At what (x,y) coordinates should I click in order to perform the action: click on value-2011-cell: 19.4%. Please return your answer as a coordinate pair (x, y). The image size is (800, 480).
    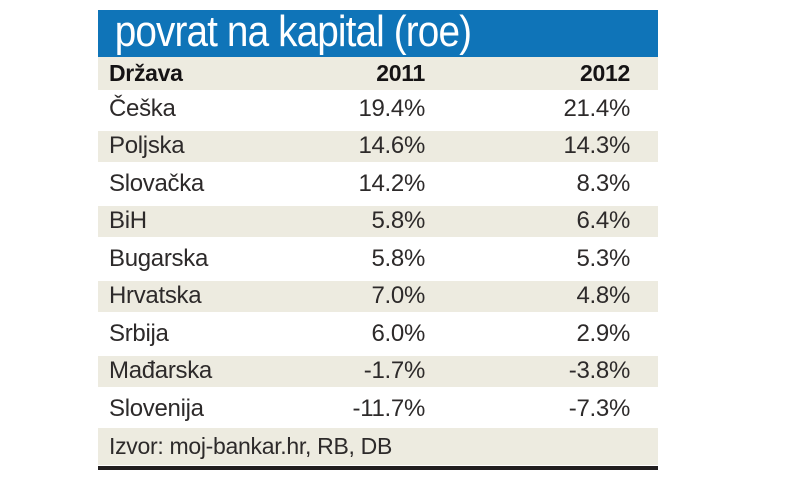
    Looking at the image, I should click on (391, 108).